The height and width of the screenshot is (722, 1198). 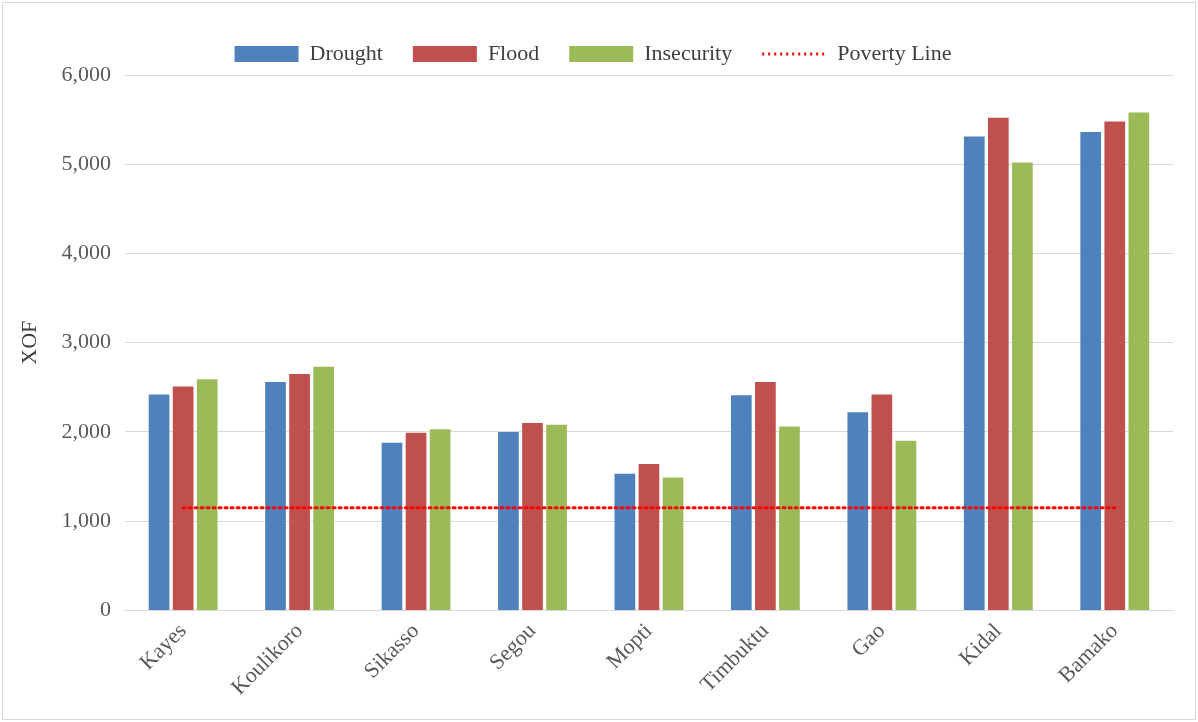 I want to click on y-tick-label: 6,000, so click(x=86, y=73).